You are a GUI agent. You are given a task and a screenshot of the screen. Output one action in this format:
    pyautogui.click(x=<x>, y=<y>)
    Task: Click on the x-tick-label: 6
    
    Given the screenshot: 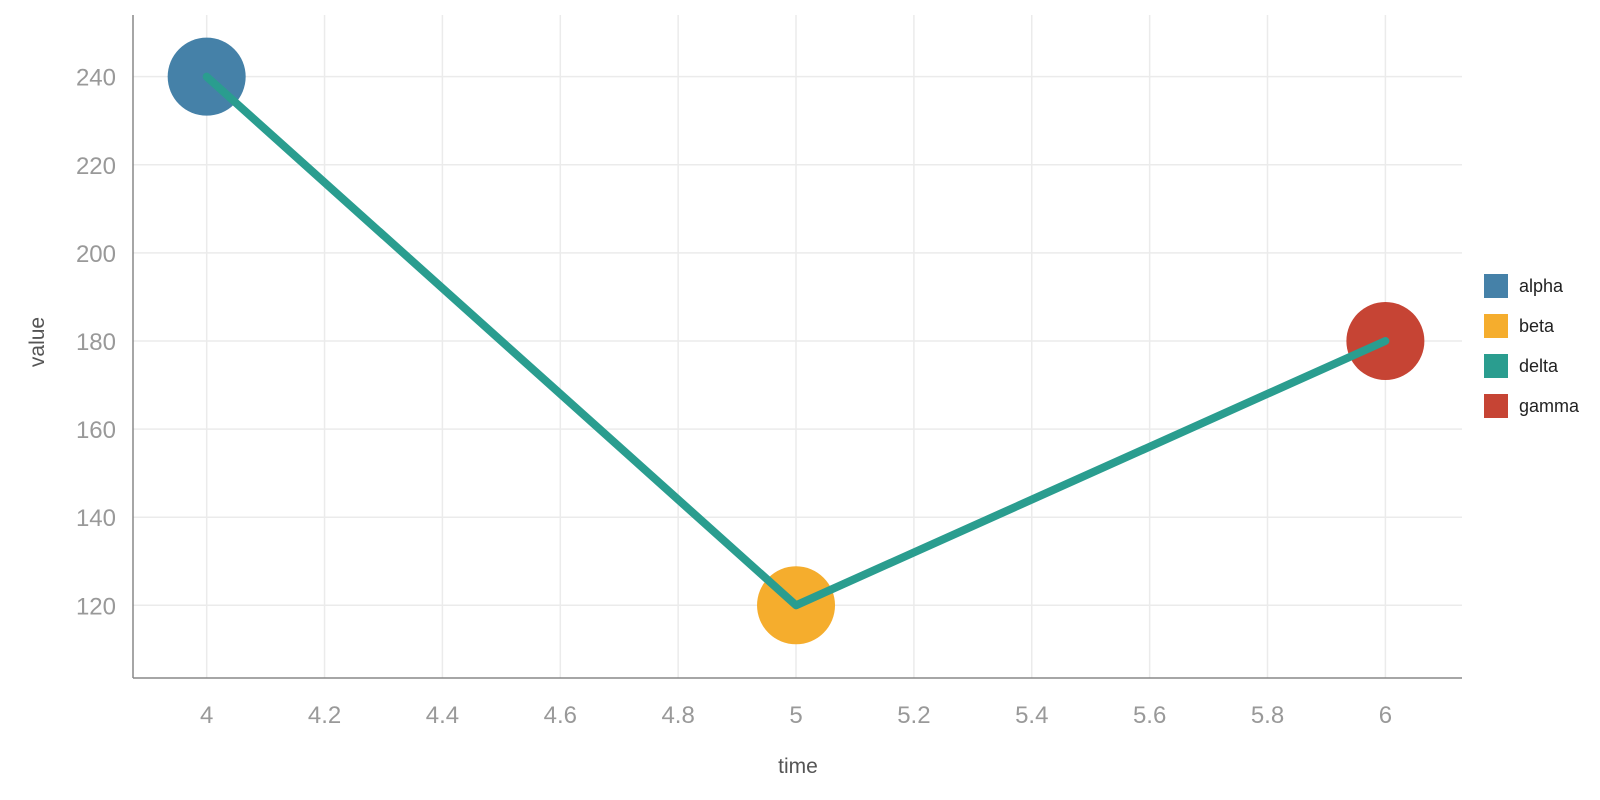 What is the action you would take?
    pyautogui.click(x=1385, y=715)
    